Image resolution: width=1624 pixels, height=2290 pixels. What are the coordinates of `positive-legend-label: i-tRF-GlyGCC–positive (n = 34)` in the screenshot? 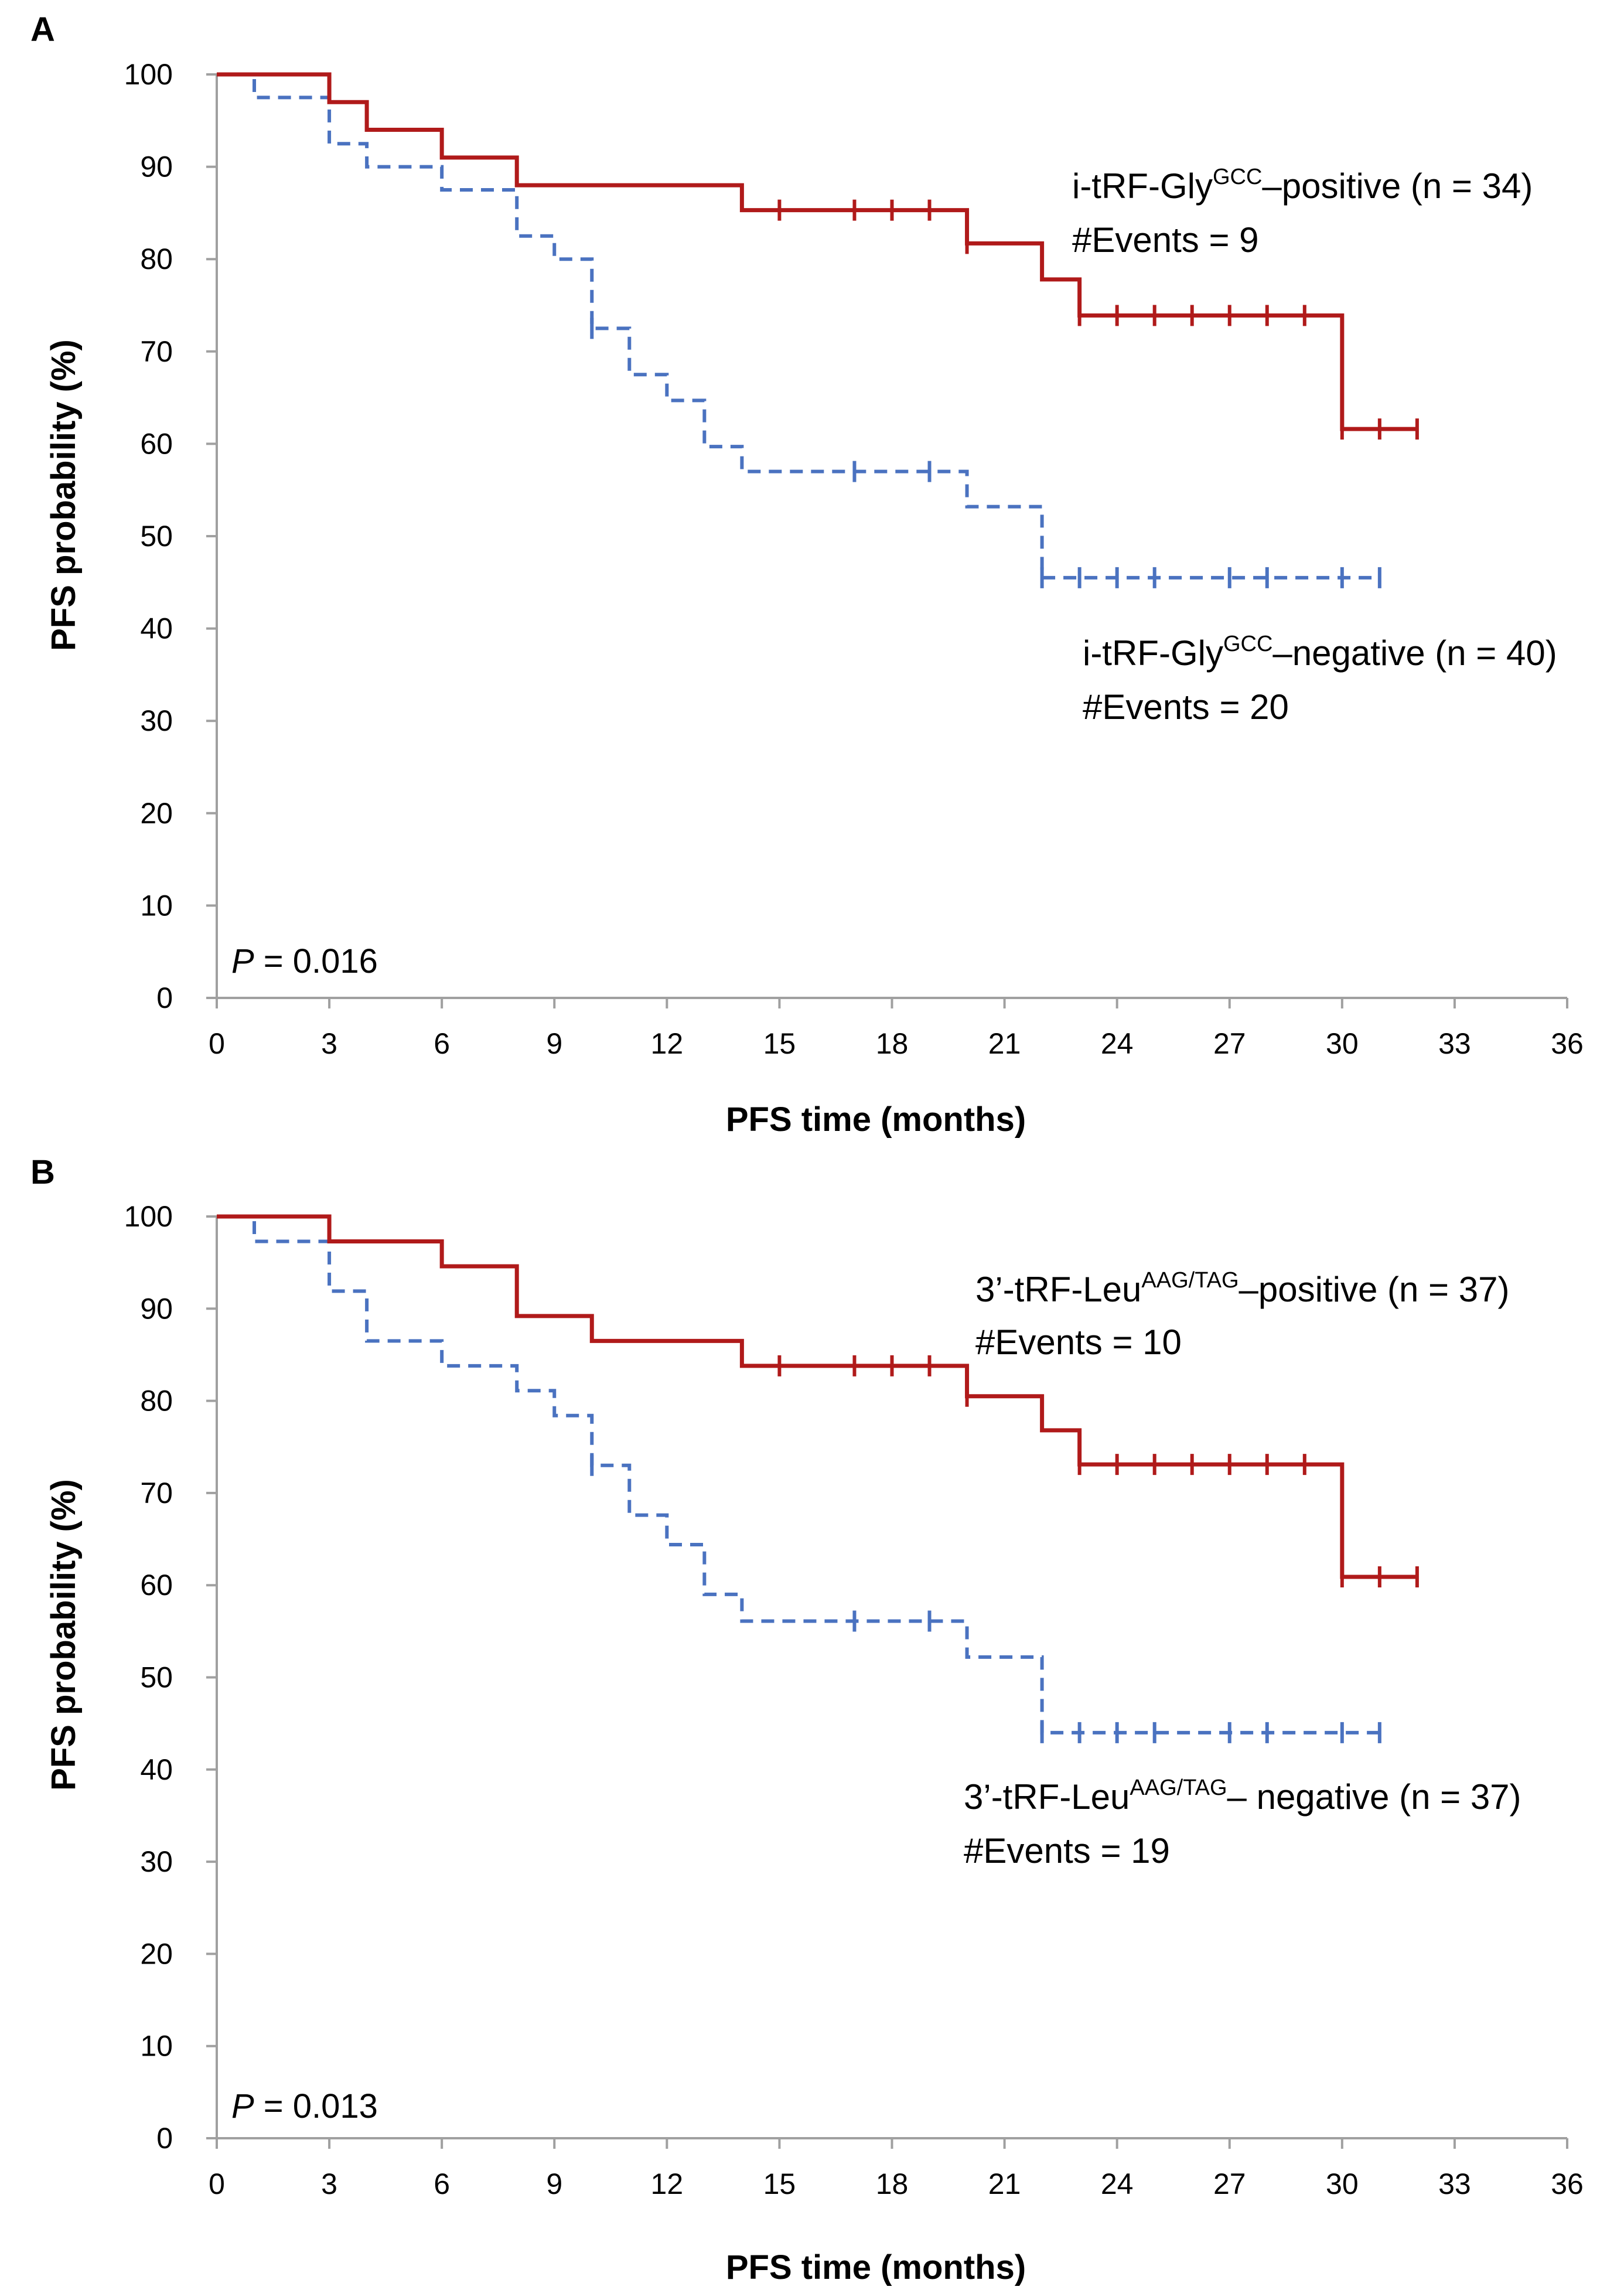 It's located at (1302, 185).